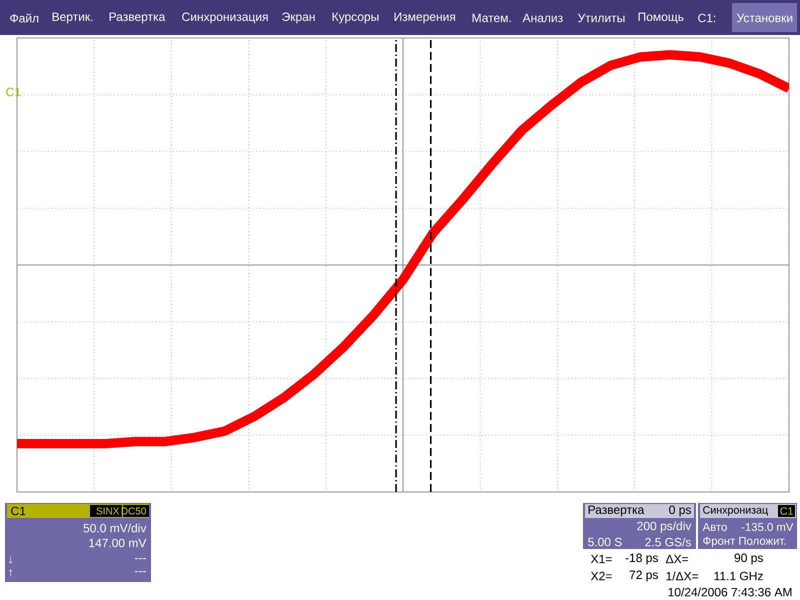 The image size is (800, 600). Describe the element at coordinates (764, 18) in the screenshot. I see `text: Установки` at that location.